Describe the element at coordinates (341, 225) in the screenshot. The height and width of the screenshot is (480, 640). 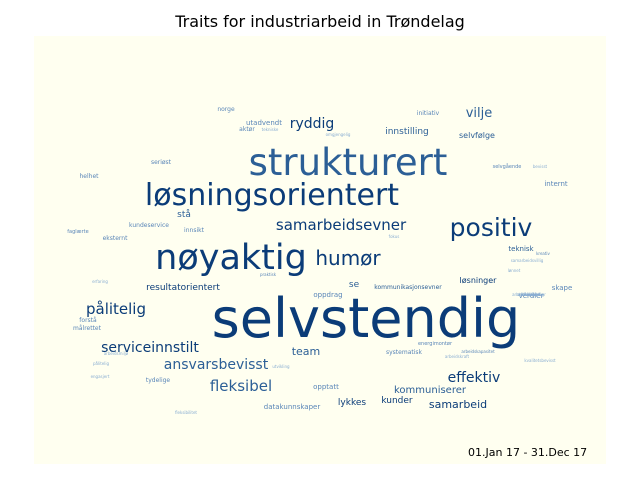
I see `word-samarbeidsevner: samarbeidsevner` at that location.